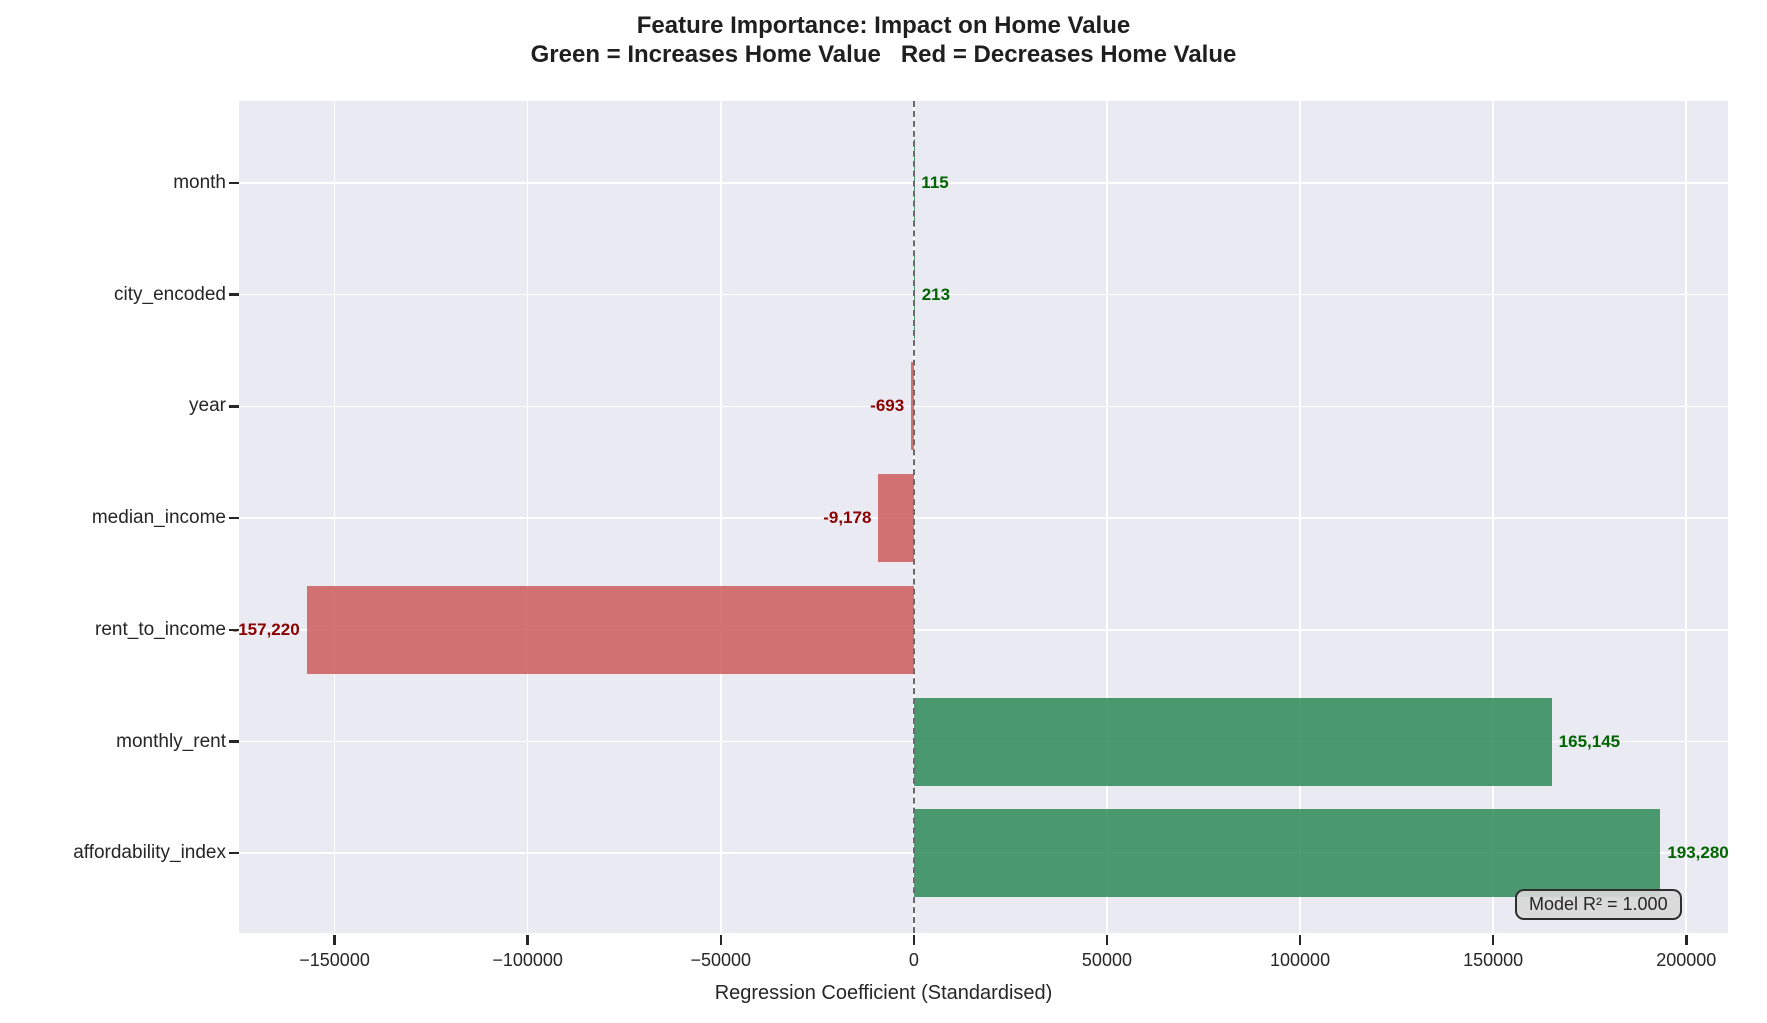 The height and width of the screenshot is (1023, 1767). What do you see at coordinates (1232, 741) in the screenshot?
I see `bar-monthly_rent` at bounding box center [1232, 741].